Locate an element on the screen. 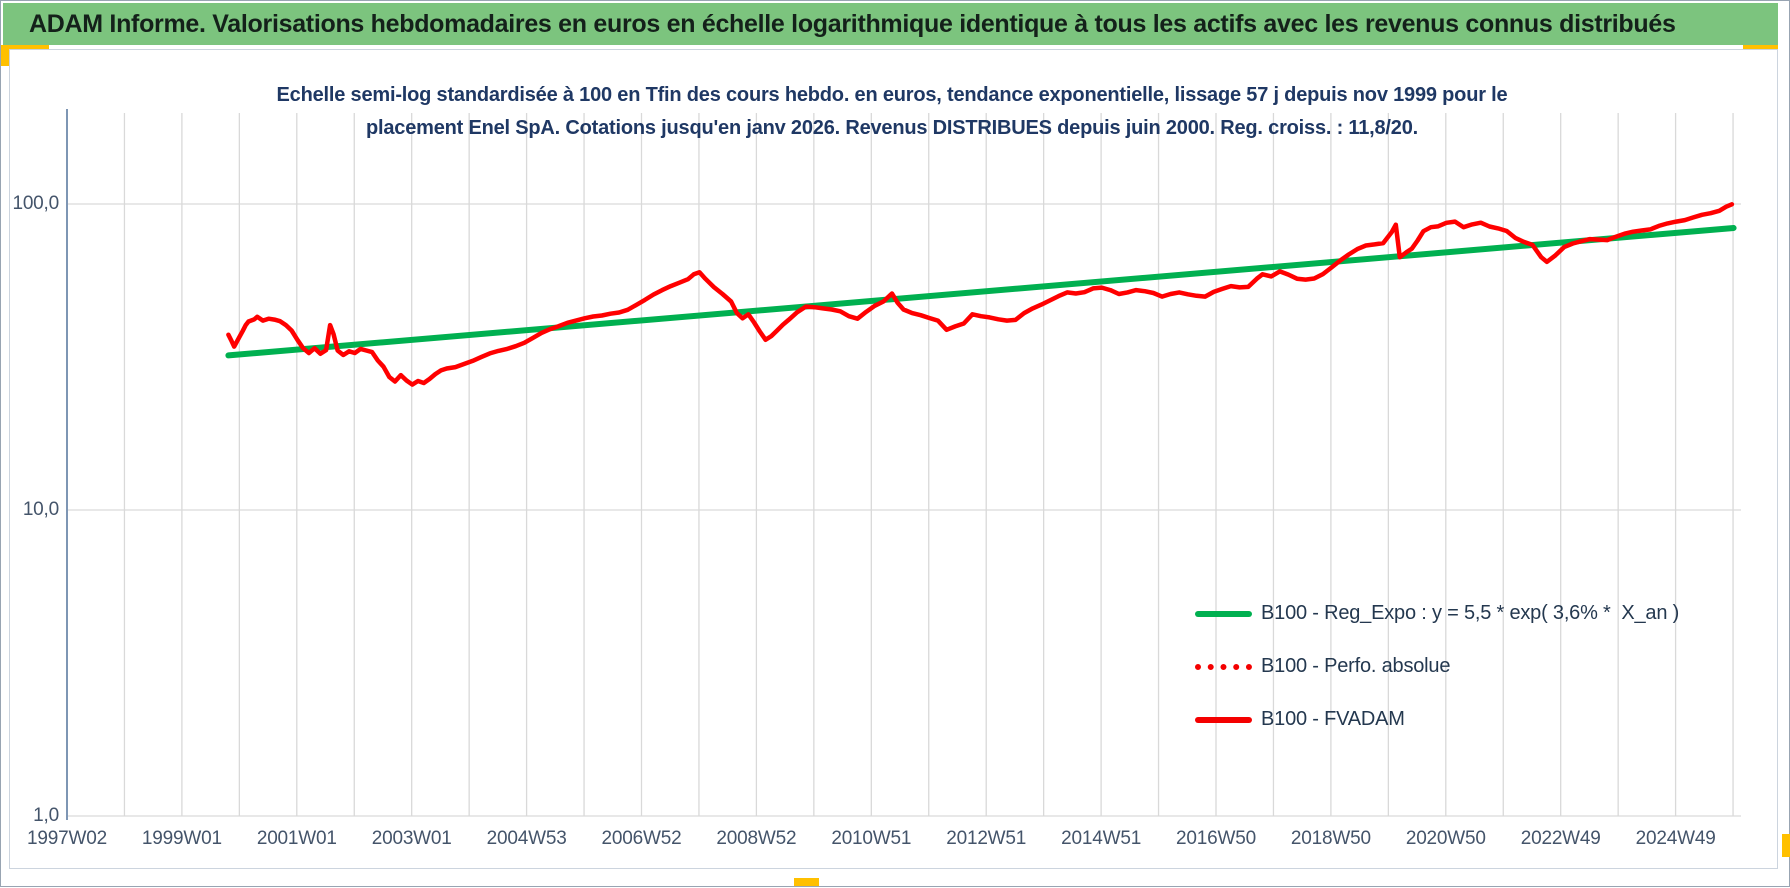  accent-mark-bottom-edge is located at coordinates (806, 882).